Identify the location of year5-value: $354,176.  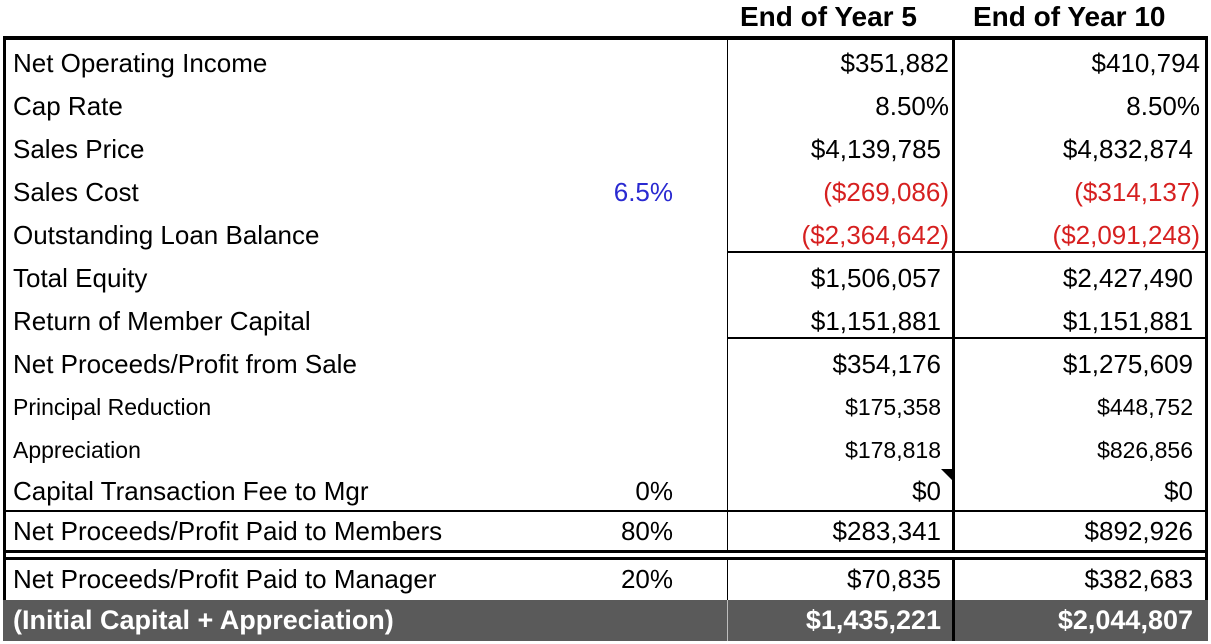
(886, 364).